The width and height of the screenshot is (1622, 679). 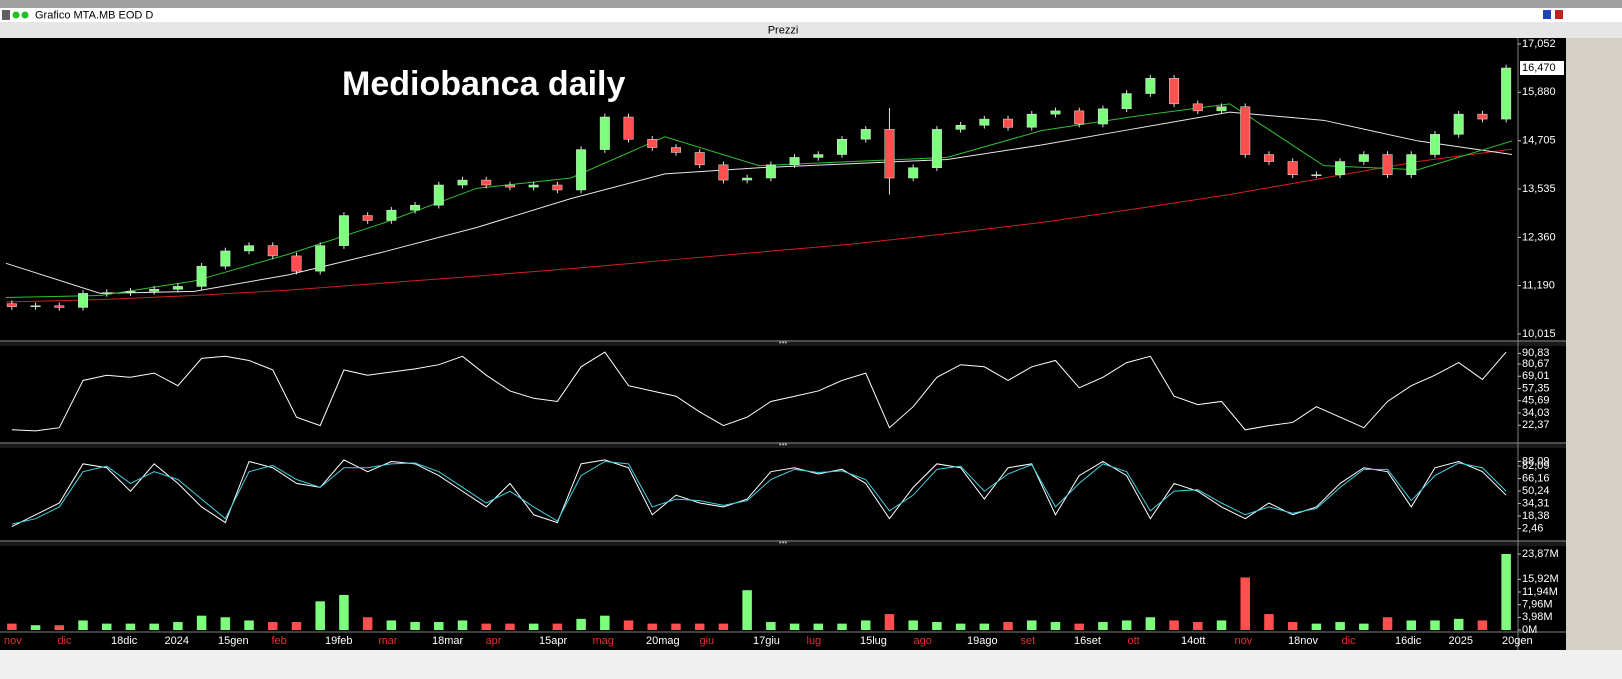 I want to click on status-dot, so click(x=25, y=15).